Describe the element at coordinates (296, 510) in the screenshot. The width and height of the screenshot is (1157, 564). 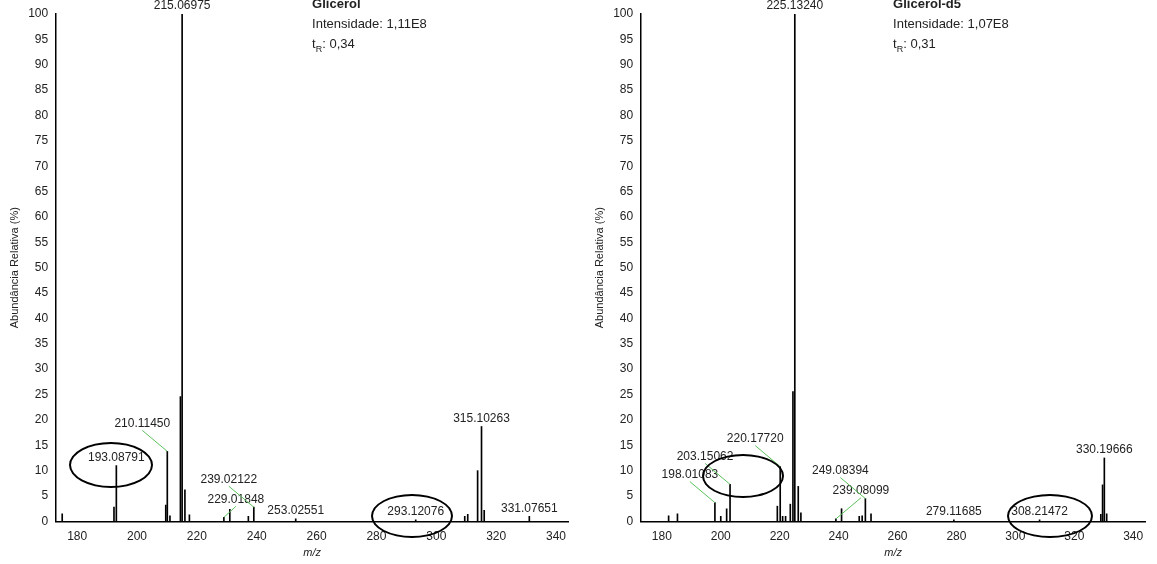
I see `annotation: 253.02551` at that location.